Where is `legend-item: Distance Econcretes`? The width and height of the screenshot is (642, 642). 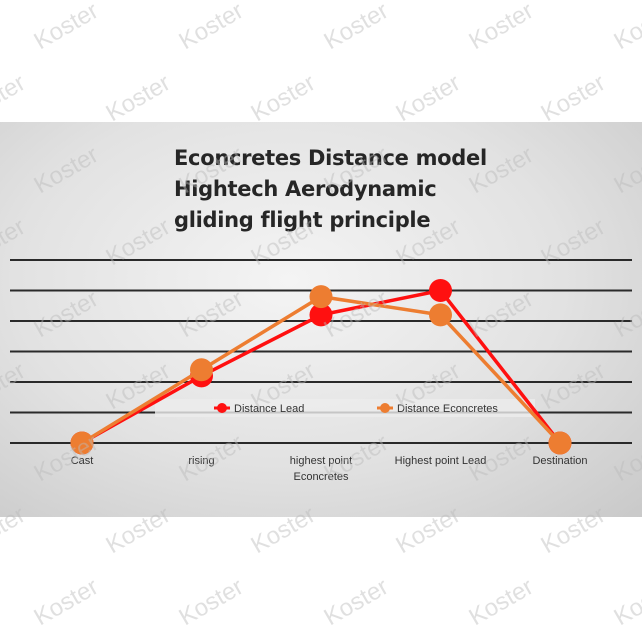
legend-item: Distance Econcretes is located at coordinates (437, 409).